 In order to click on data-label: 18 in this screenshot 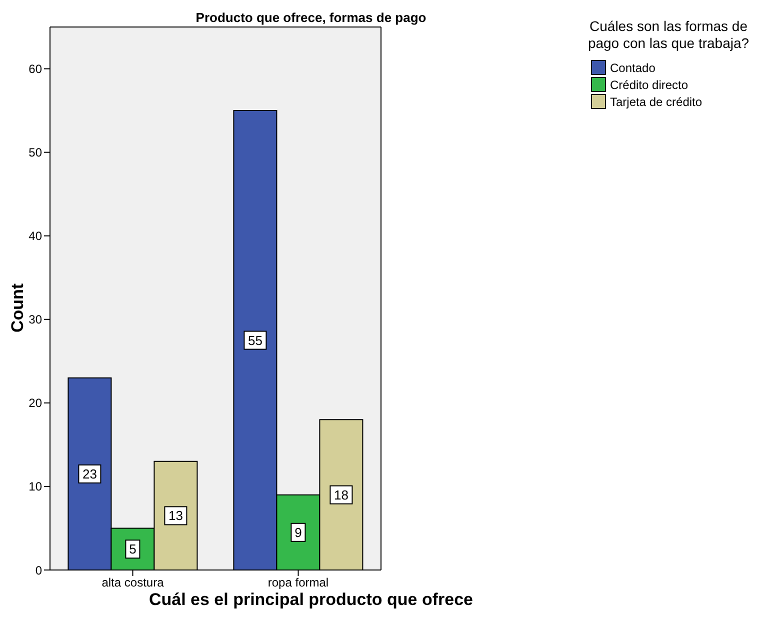, I will do `click(341, 494)`.